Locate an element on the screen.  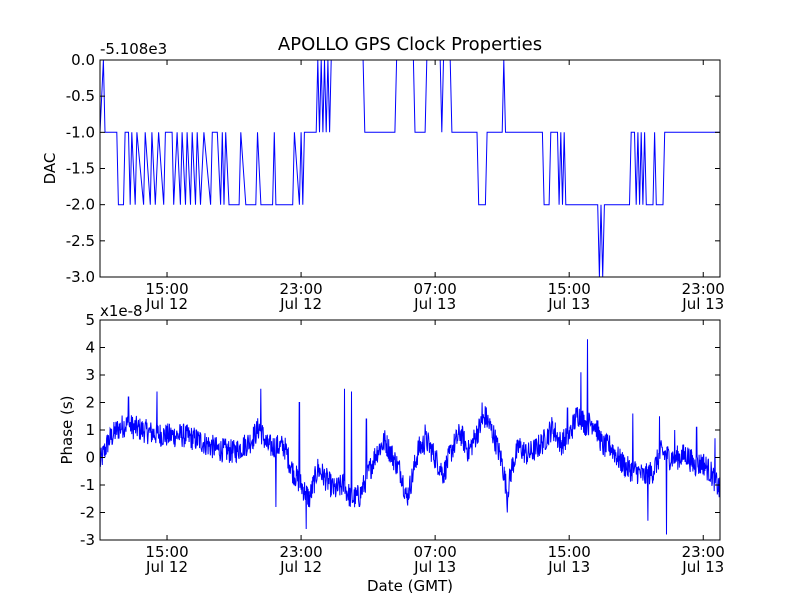
dac-offset-label: -5.108e3 is located at coordinates (133, 49).